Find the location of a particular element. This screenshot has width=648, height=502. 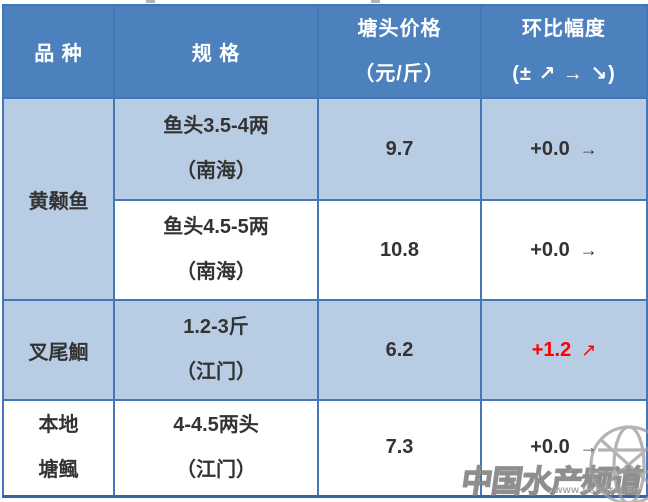

change-value: +1.2 is located at coordinates (551, 349).